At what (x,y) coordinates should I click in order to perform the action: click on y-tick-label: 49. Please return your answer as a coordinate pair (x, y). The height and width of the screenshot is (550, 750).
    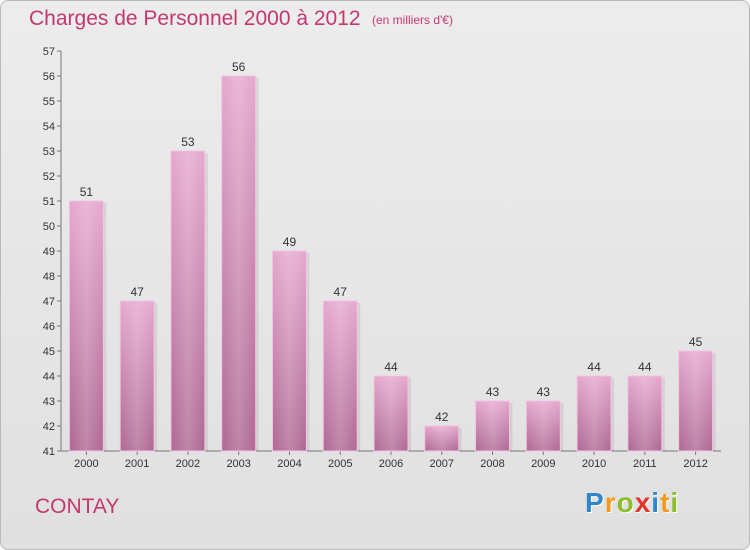
    Looking at the image, I should click on (49, 252).